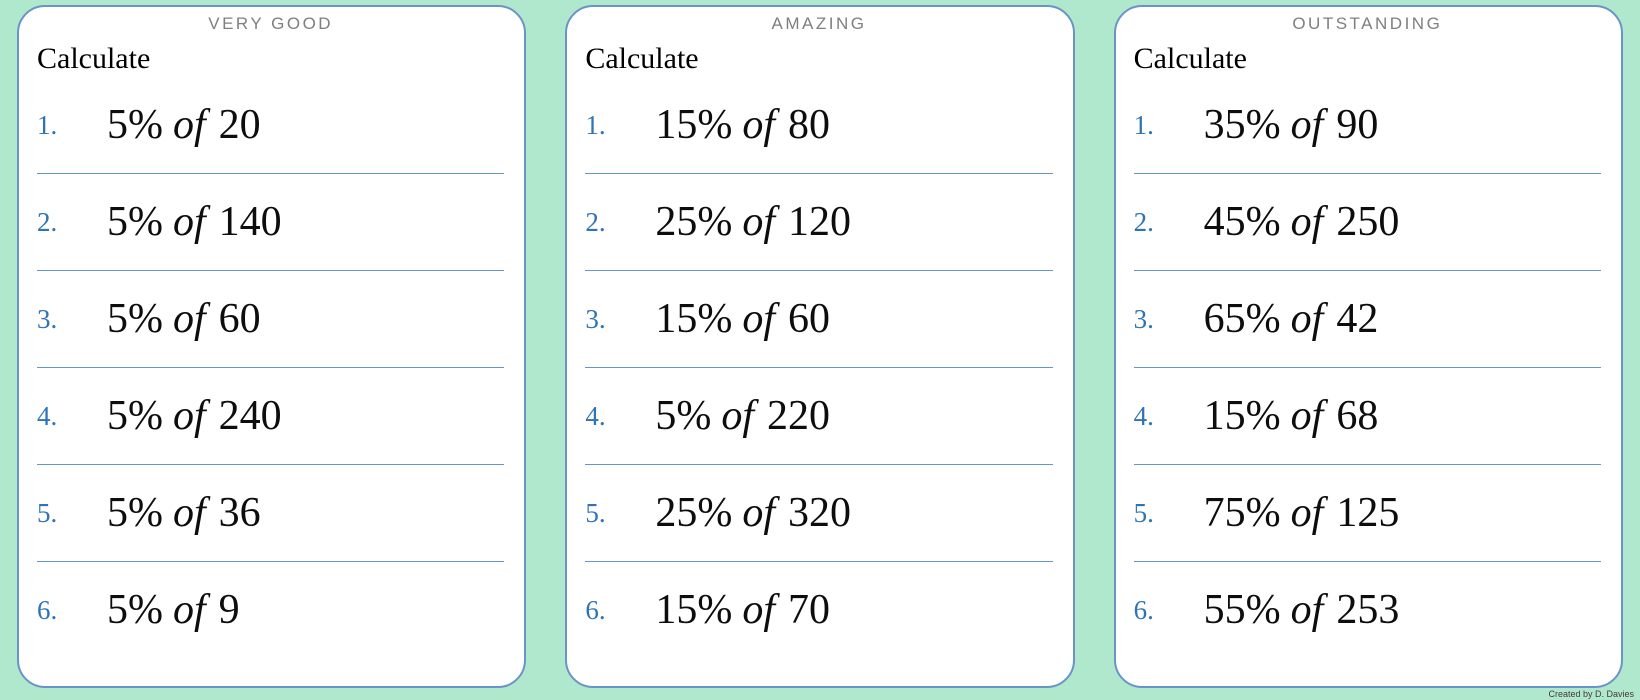 Image resolution: width=1640 pixels, height=700 pixels. What do you see at coordinates (271, 23) in the screenshot?
I see `card-title: VERY GOOD` at bounding box center [271, 23].